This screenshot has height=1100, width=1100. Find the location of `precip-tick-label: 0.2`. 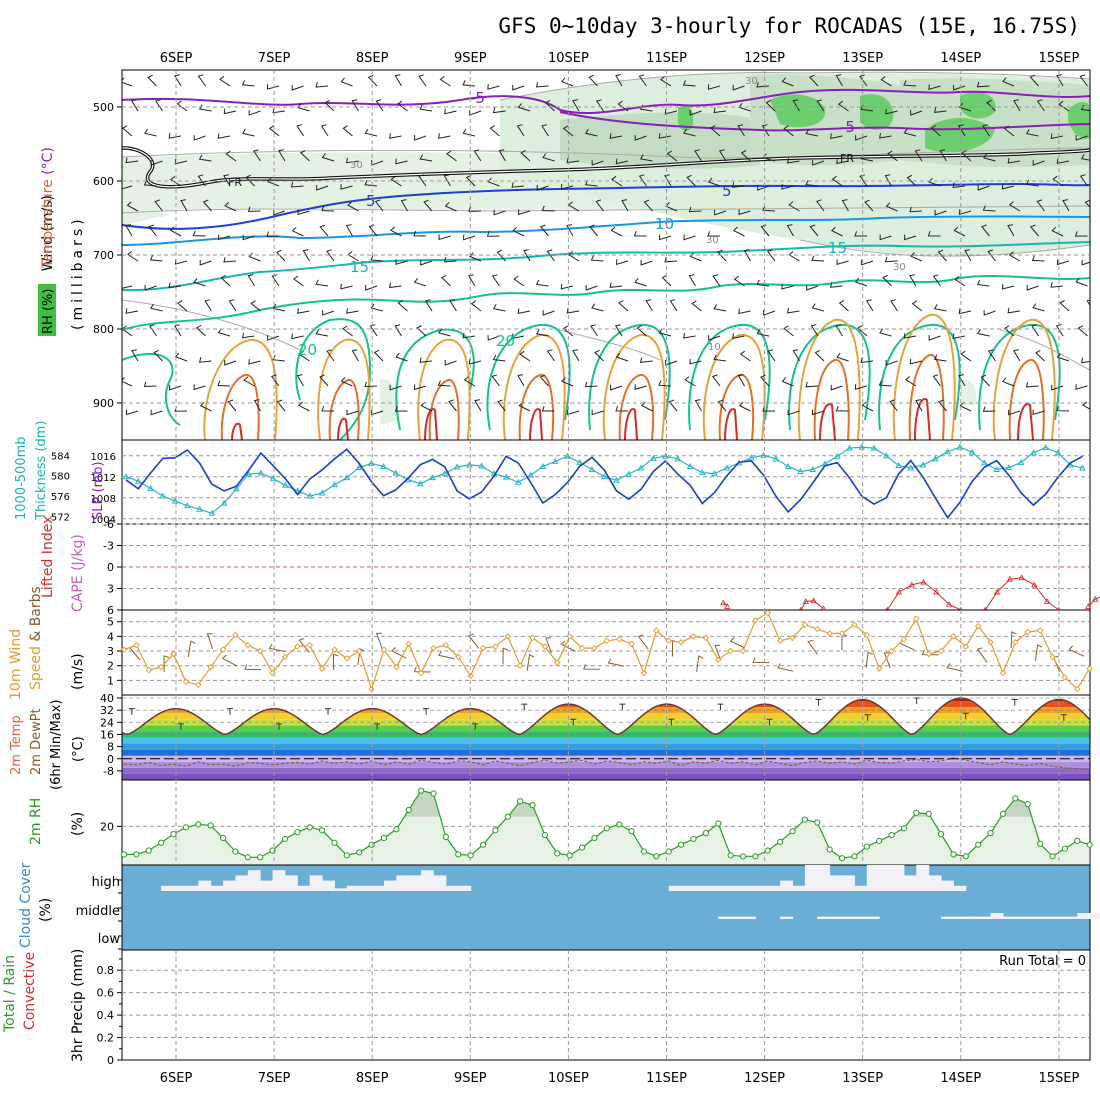

precip-tick-label: 0.2 is located at coordinates (106, 1038).